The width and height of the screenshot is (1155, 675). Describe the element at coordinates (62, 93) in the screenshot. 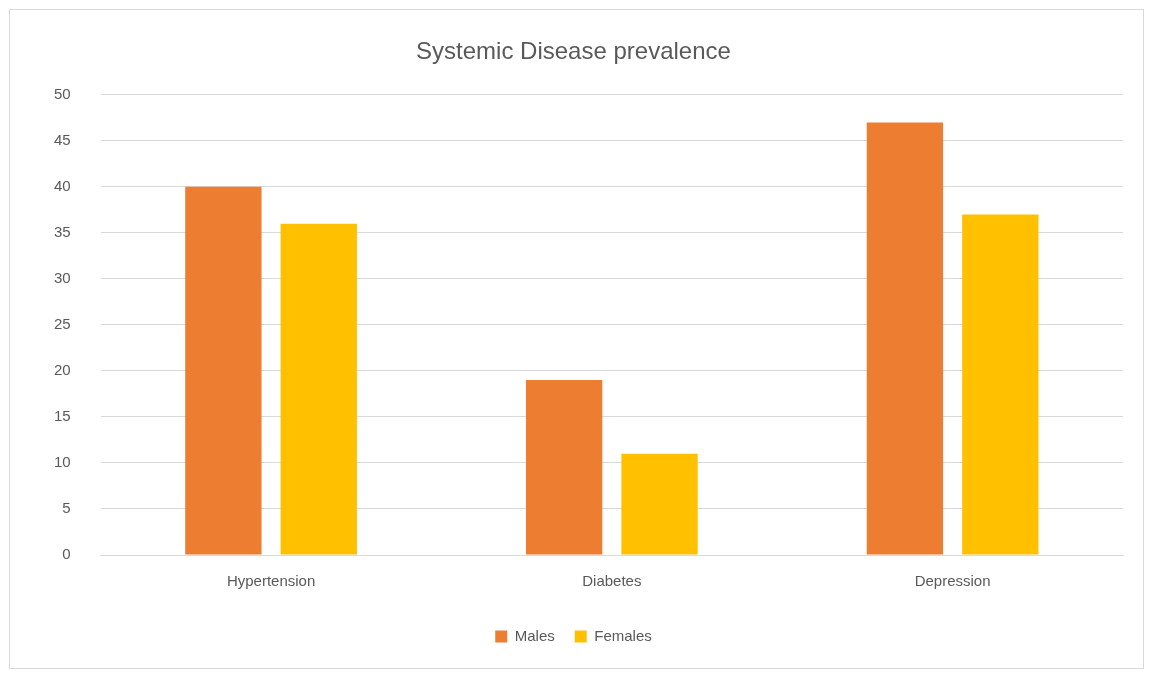

I see `y-tick-label: 50` at that location.